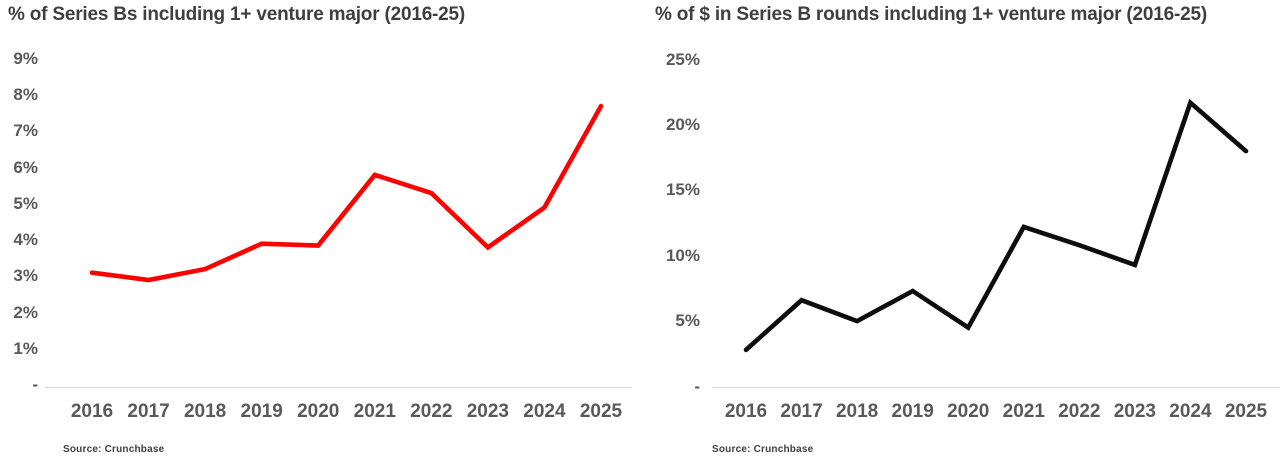 The width and height of the screenshot is (1284, 460). What do you see at coordinates (25, 276) in the screenshot?
I see `y-axis-tick-label: 3%` at bounding box center [25, 276].